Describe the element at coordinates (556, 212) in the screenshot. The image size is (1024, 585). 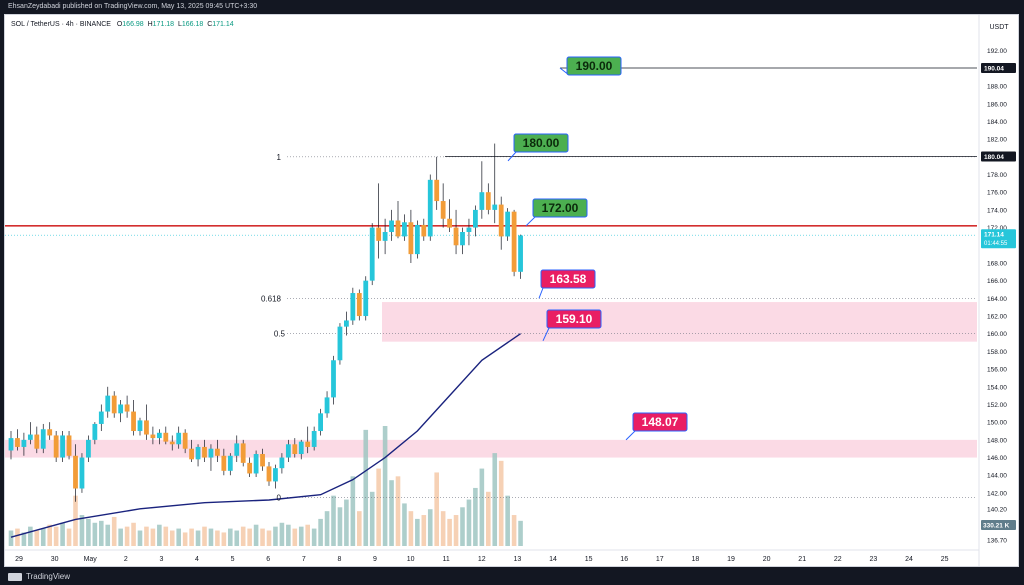
I see `target-label: 172.00` at that location.